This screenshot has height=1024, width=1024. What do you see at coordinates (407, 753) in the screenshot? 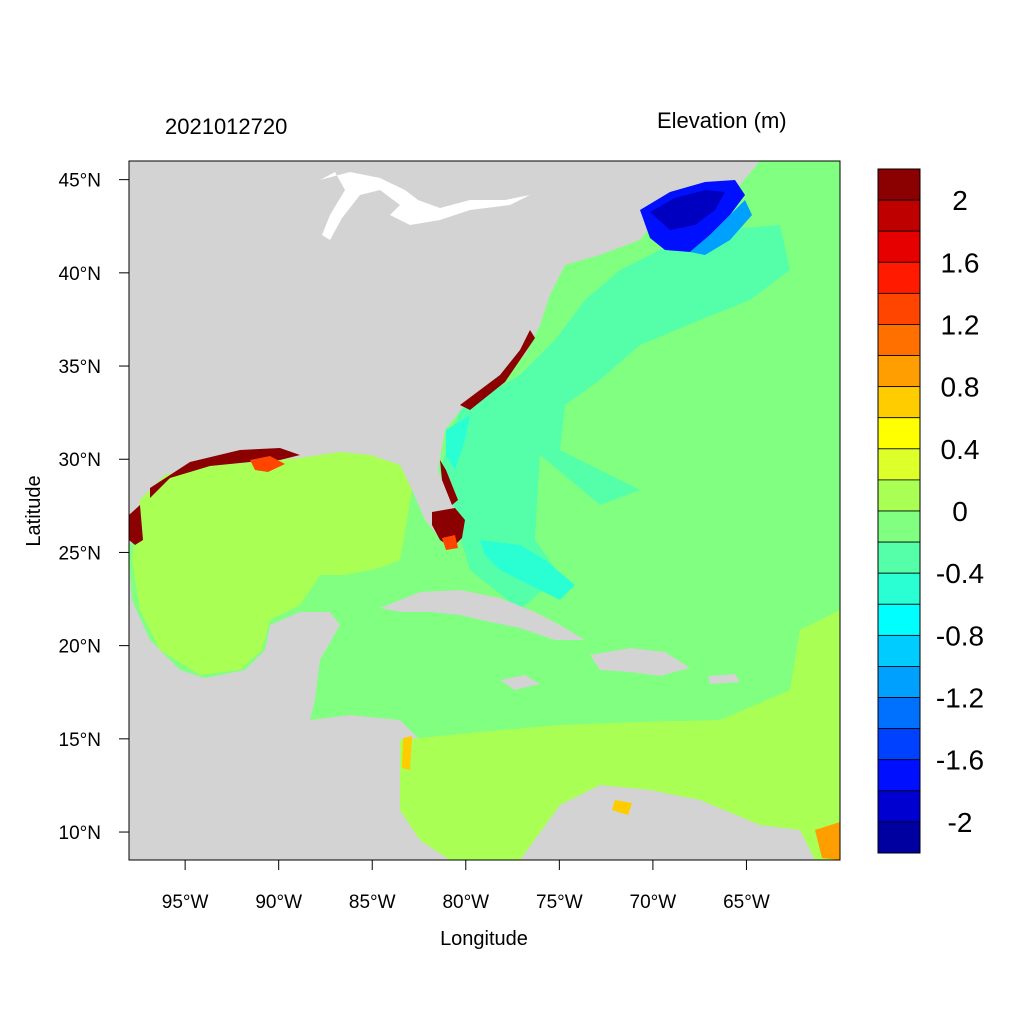
I see `nicaragua-coast-surge` at bounding box center [407, 753].